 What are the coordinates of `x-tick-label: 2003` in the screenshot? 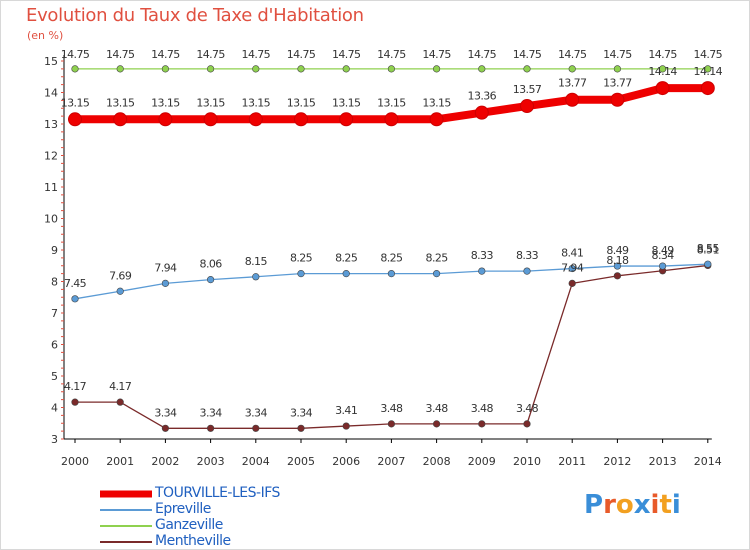 It's located at (211, 461).